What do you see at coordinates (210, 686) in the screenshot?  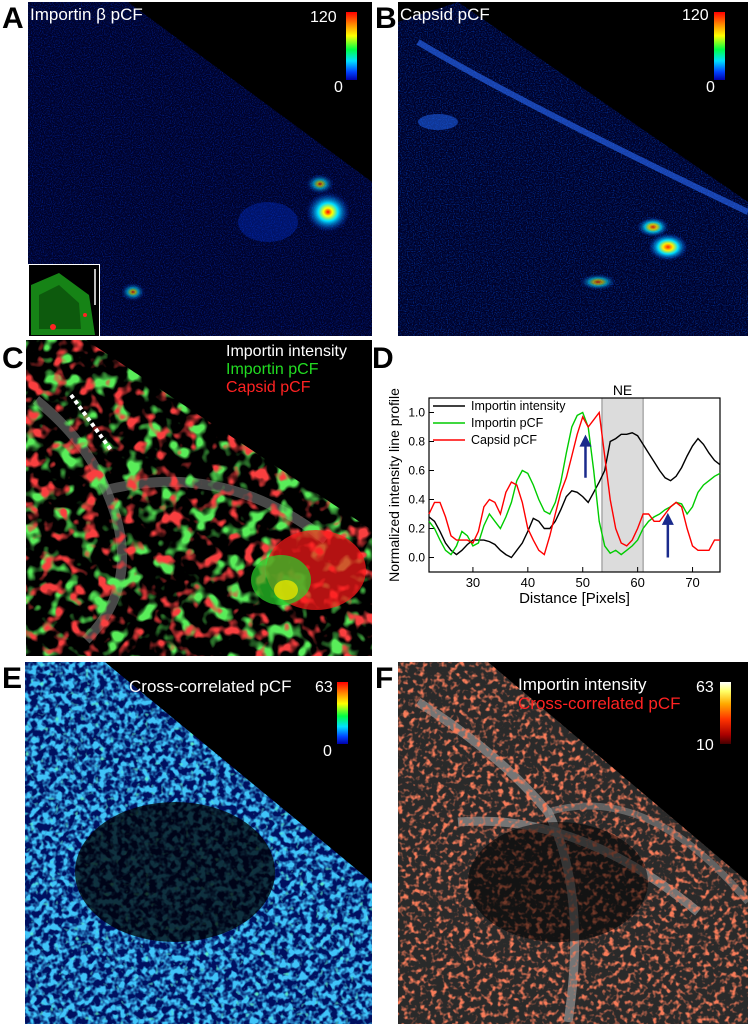 I see `panel-e-title: Cross-correlated pCF` at bounding box center [210, 686].